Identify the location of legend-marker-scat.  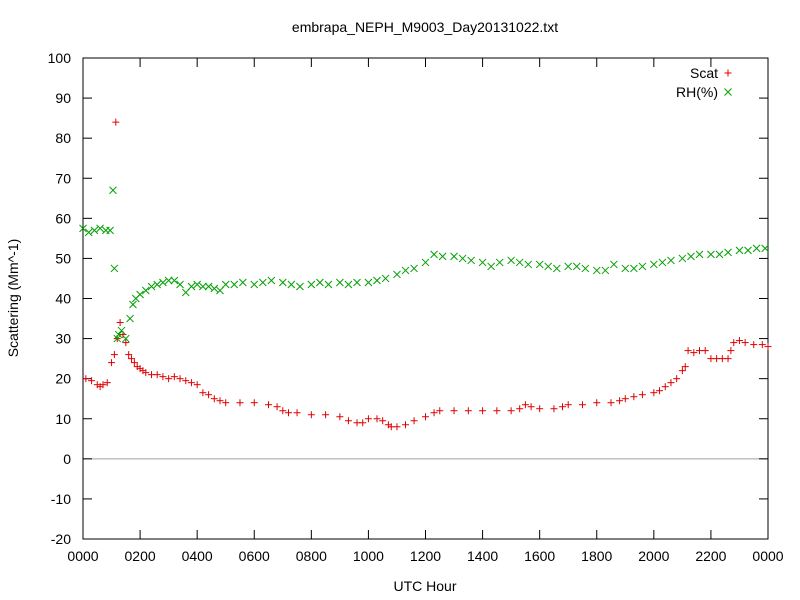
(728, 73).